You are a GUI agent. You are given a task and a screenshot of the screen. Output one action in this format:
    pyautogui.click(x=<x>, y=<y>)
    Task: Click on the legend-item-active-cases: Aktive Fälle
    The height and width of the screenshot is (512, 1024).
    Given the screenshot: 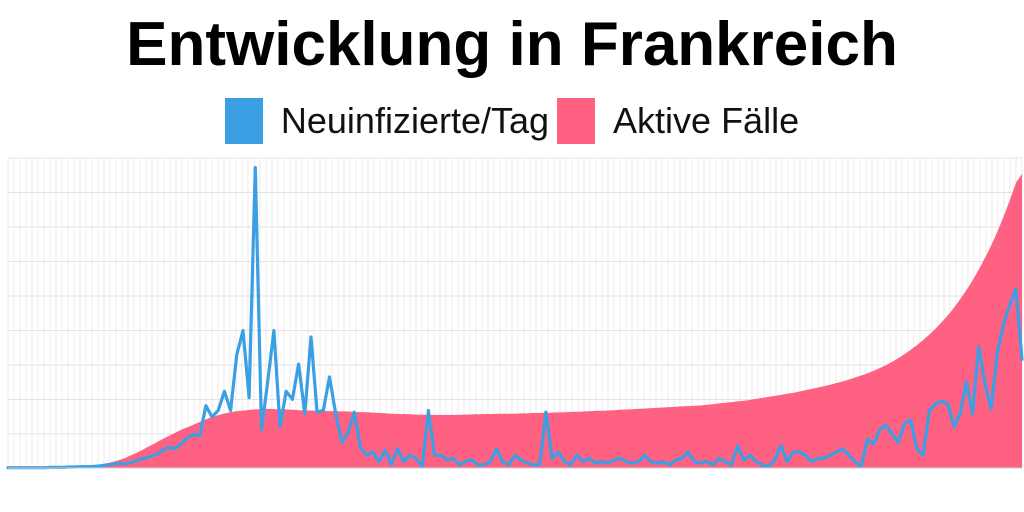 What is the action you would take?
    pyautogui.click(x=678, y=121)
    